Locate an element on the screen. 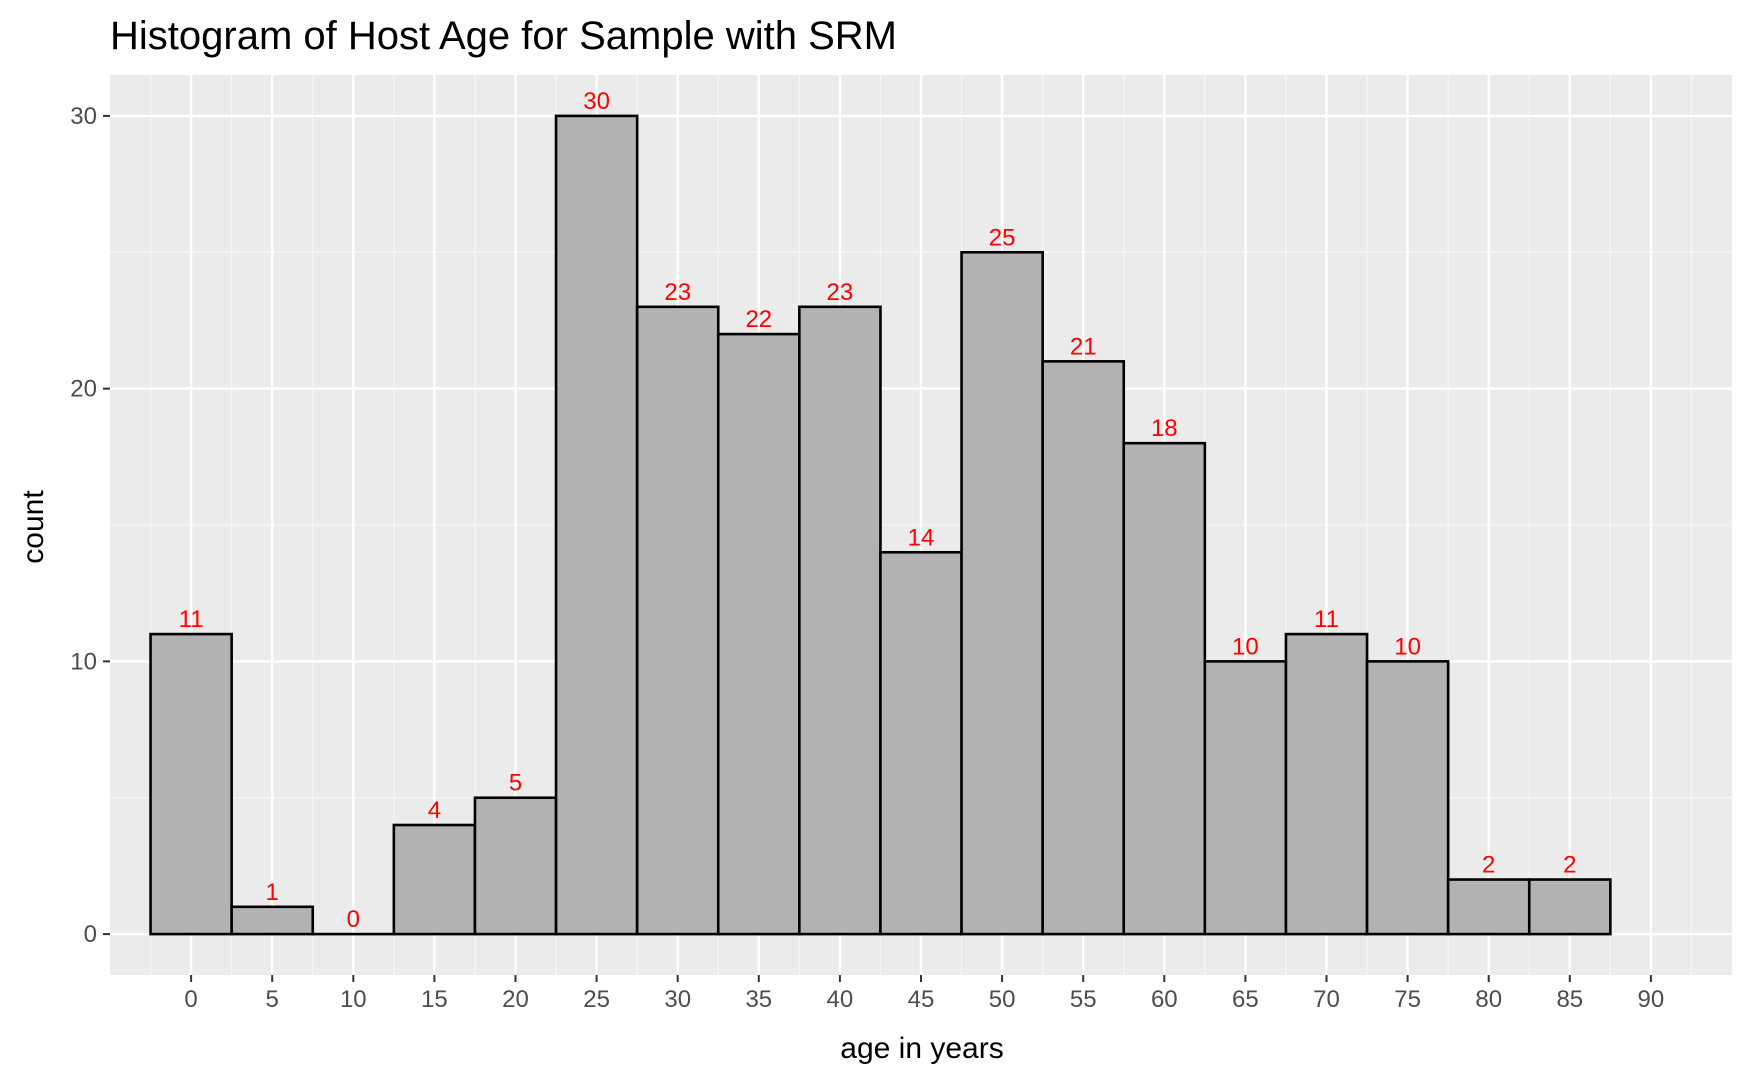 This screenshot has height=1081, width=1750. x-tick-label: 80 is located at coordinates (1488, 999).